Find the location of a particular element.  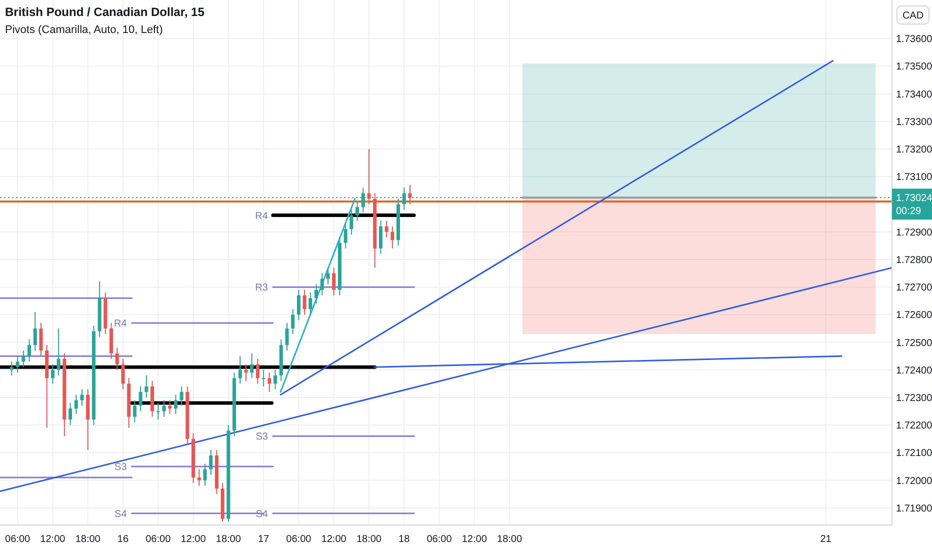

y-tick-label: 1.72400 is located at coordinates (914, 370).